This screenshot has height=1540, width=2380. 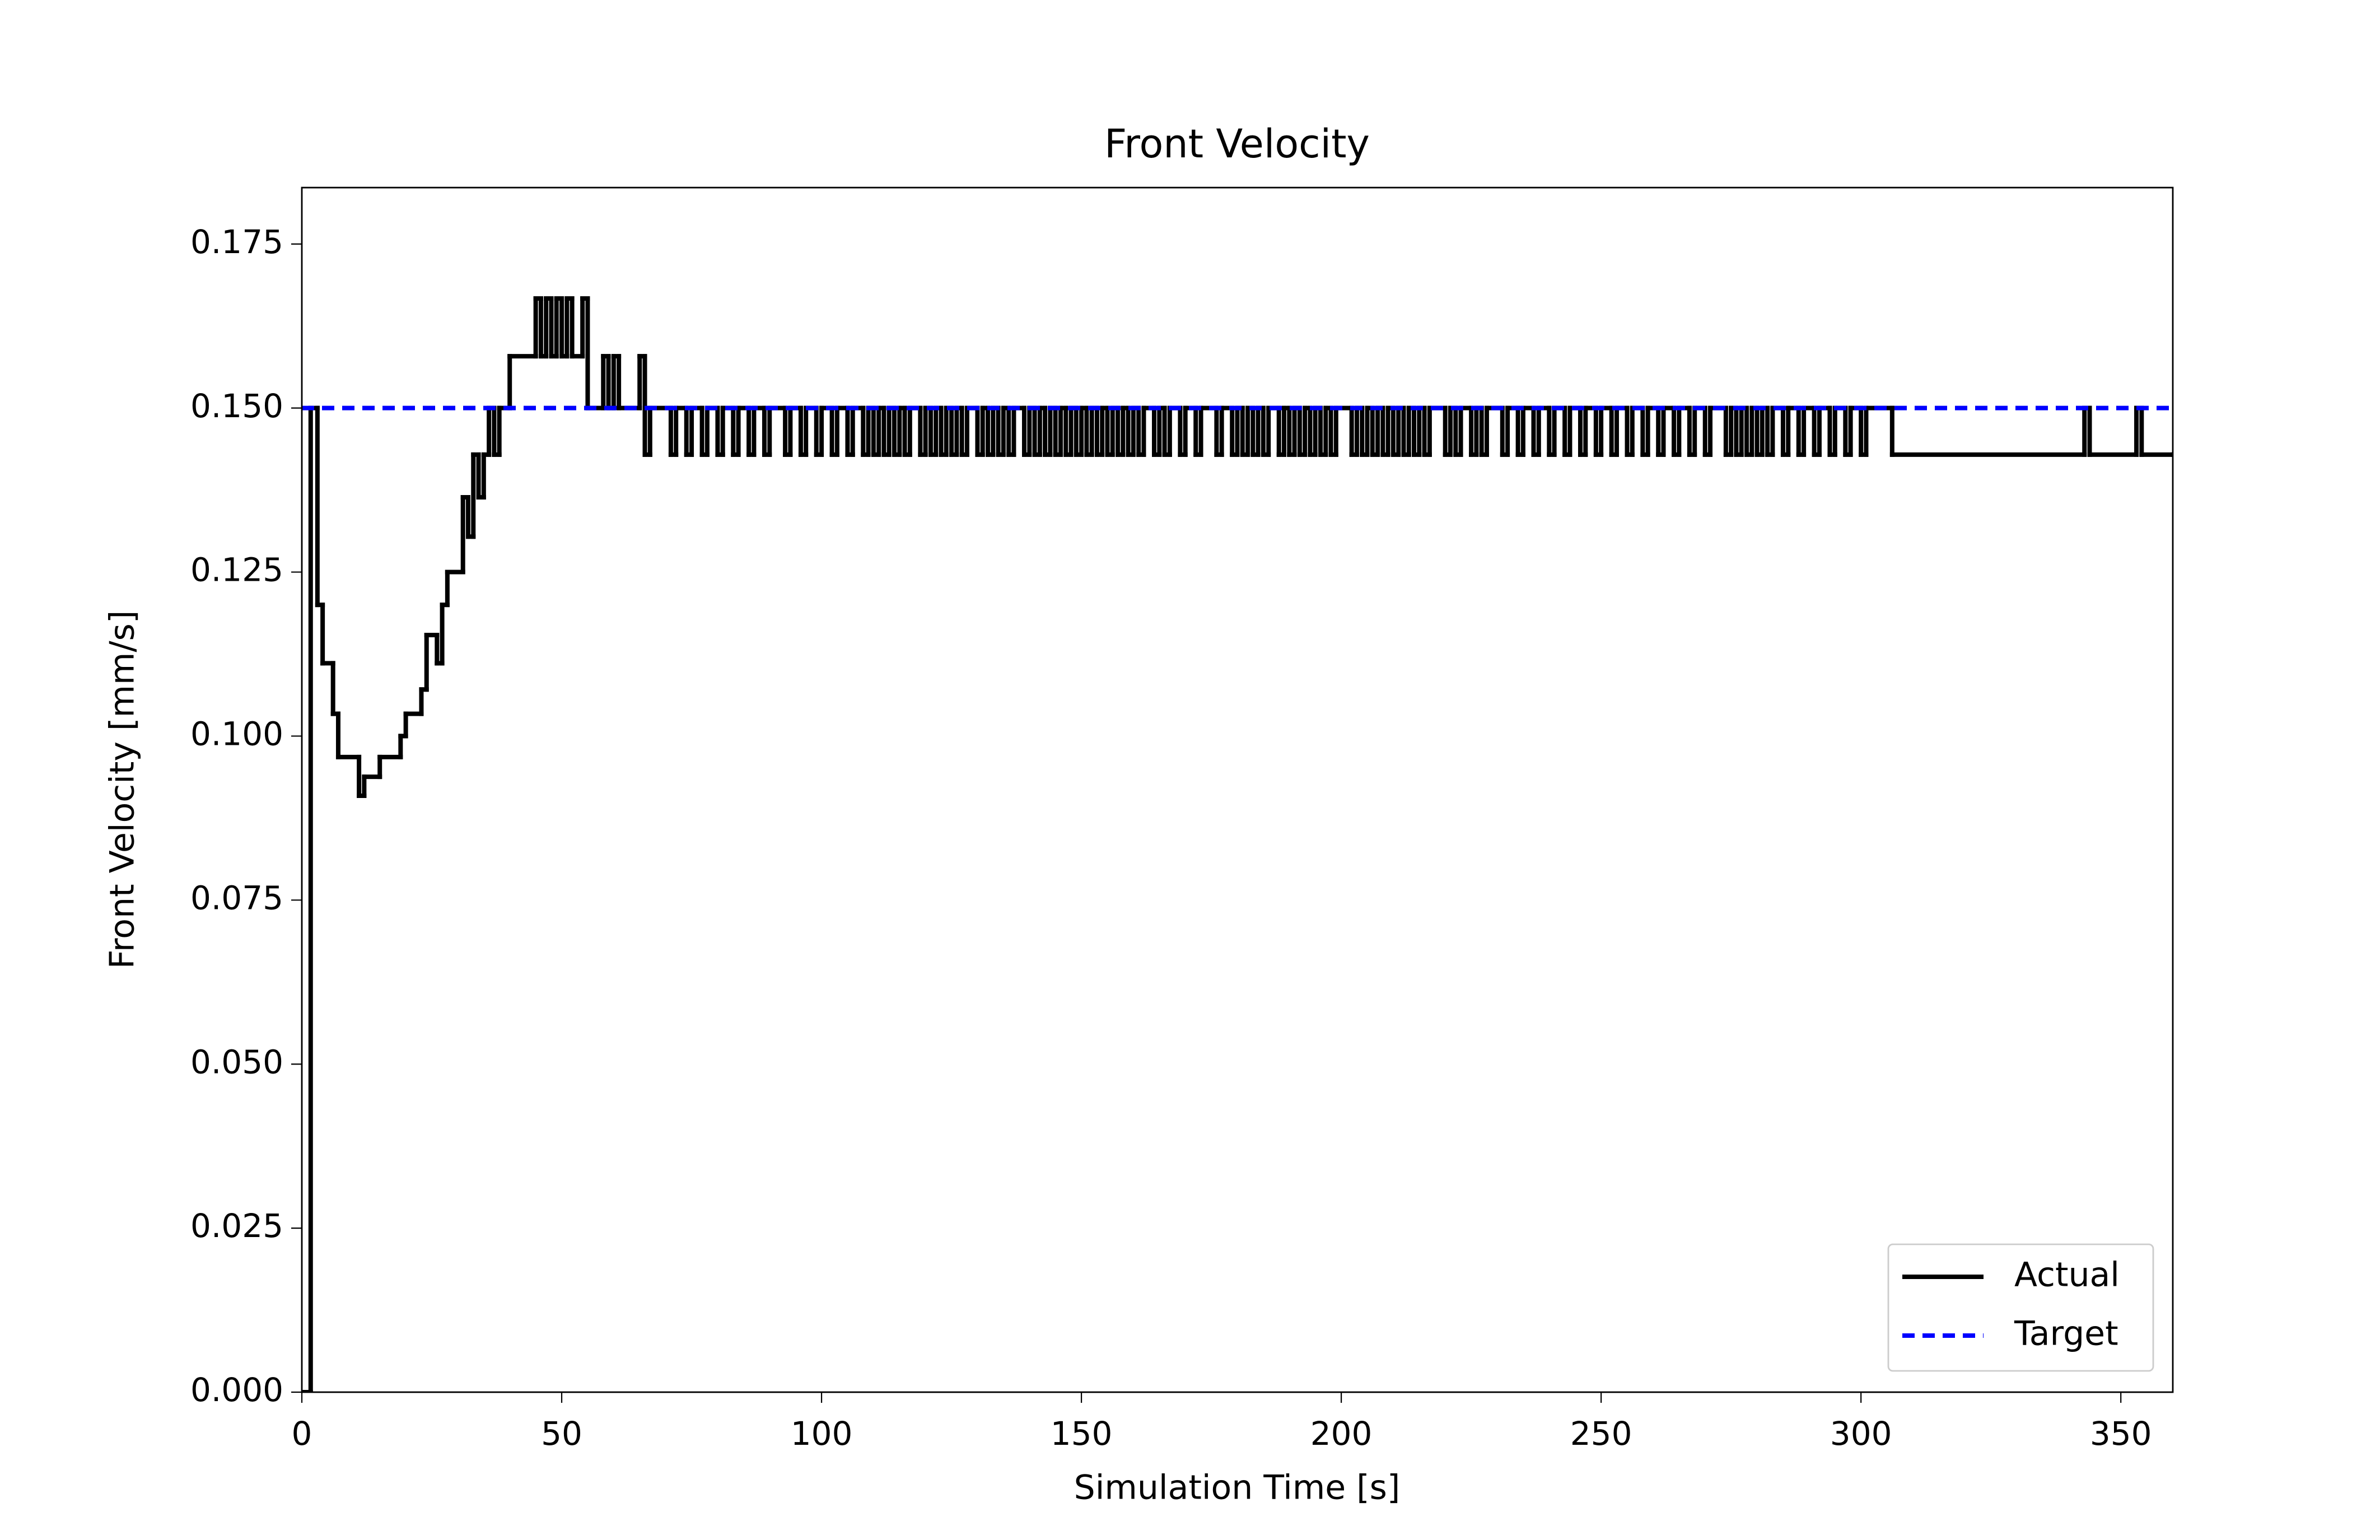 What do you see at coordinates (562, 1434) in the screenshot?
I see `x-tick-label: 50` at bounding box center [562, 1434].